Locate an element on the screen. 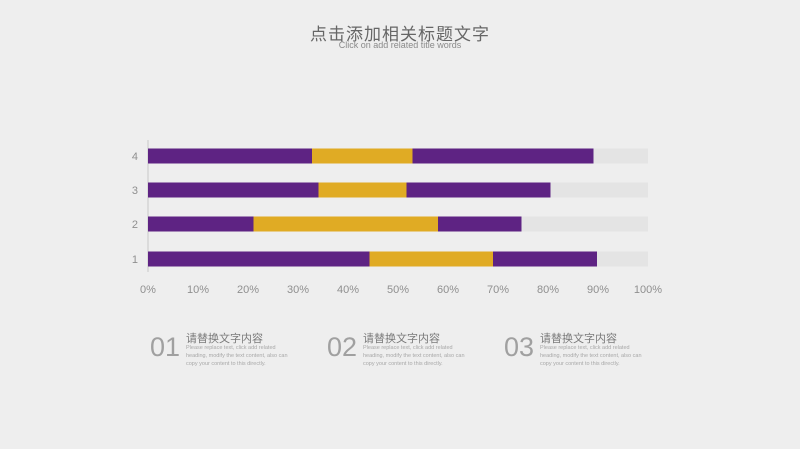 The height and width of the screenshot is (449, 800). x-tick-label: 50% is located at coordinates (398, 290).